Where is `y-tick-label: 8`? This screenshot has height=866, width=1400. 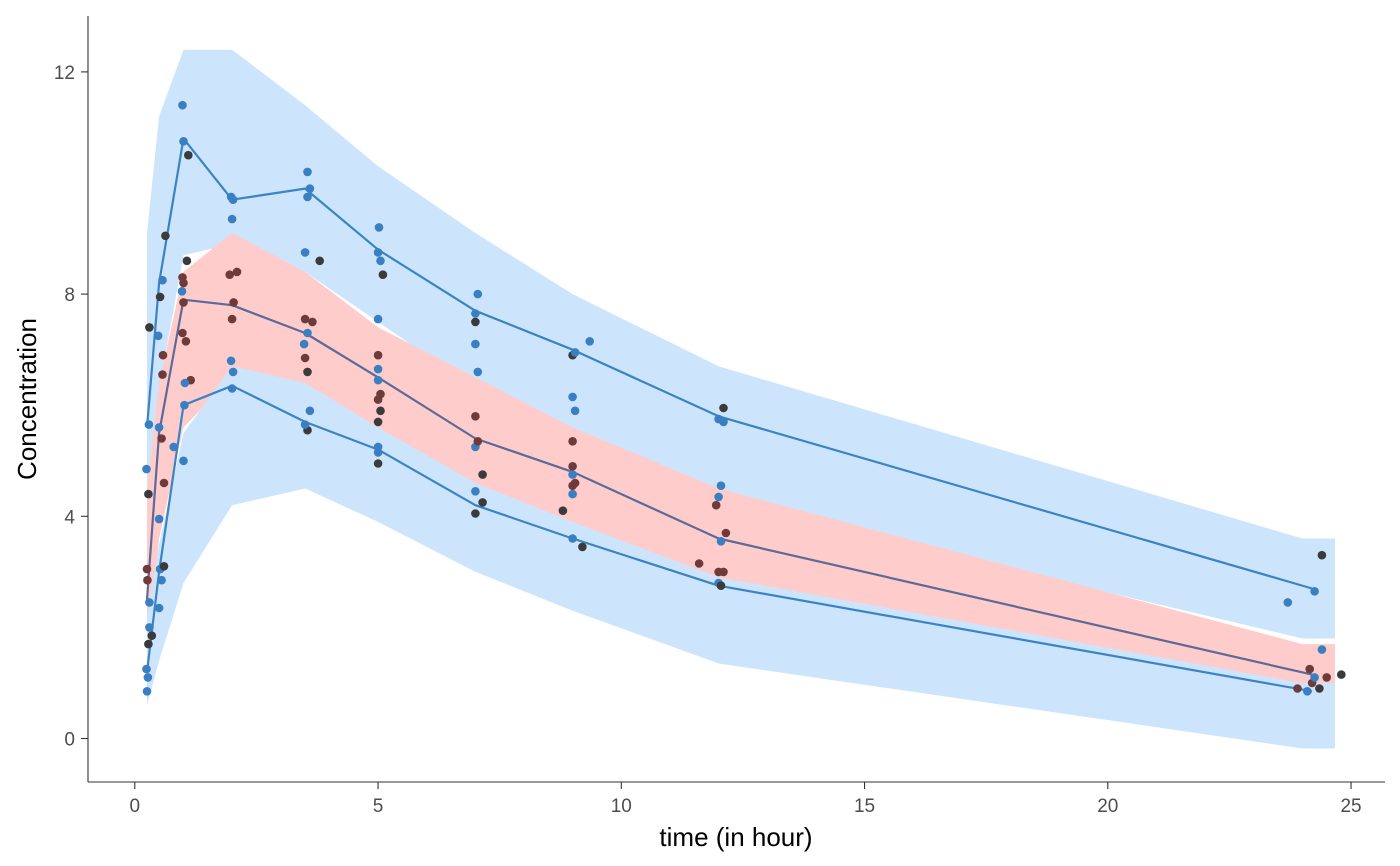
y-tick-label: 8 is located at coordinates (69, 295).